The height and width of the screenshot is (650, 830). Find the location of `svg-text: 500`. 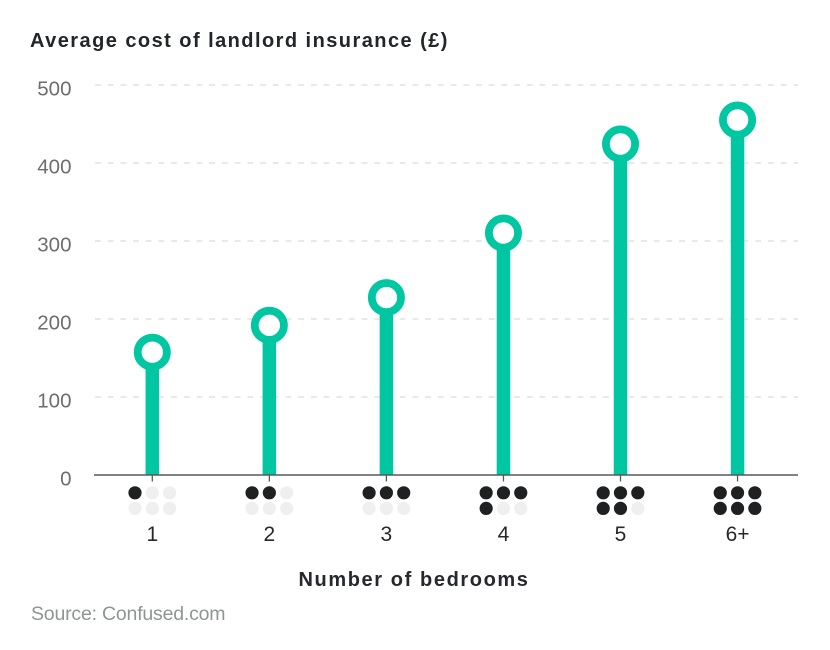

svg-text: 500 is located at coordinates (54, 89).